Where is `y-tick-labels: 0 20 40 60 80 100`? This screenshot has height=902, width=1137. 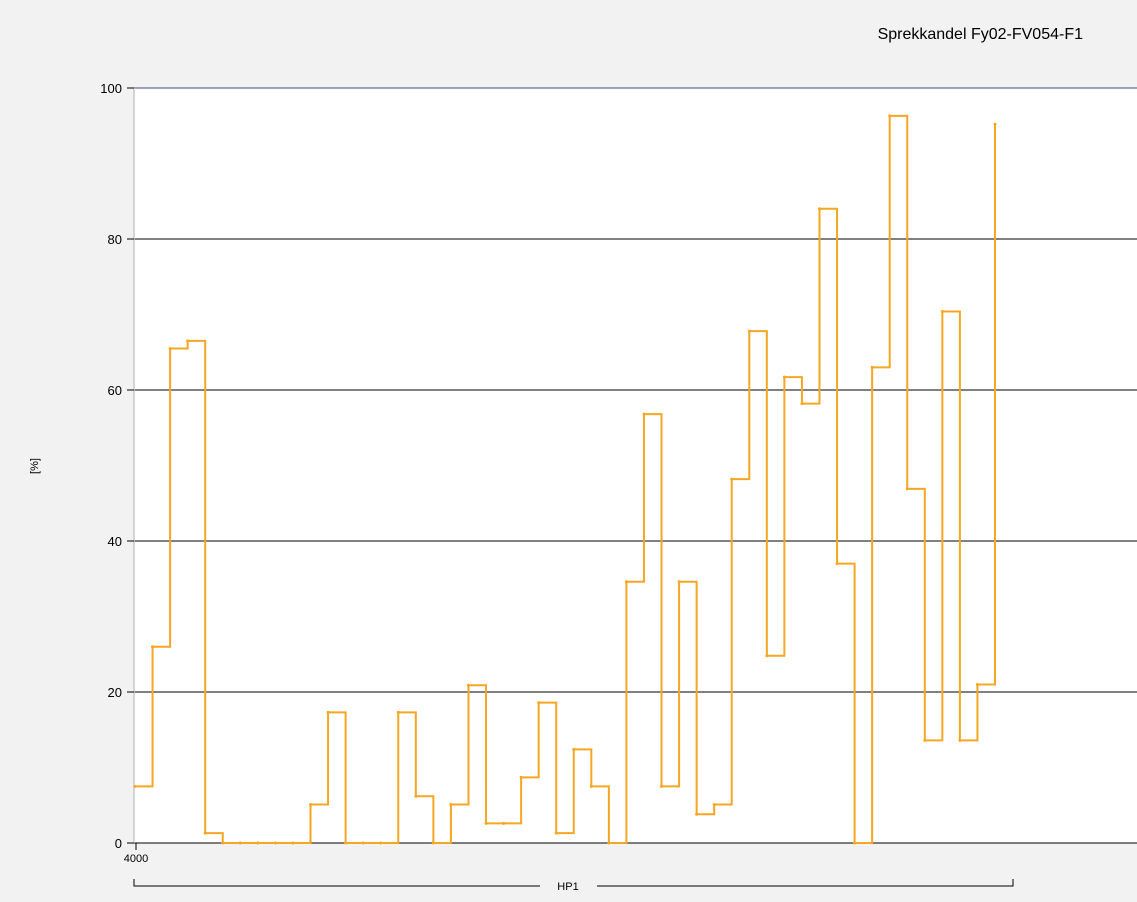
y-tick-labels: 0 20 40 60 80 100 is located at coordinates (117, 466).